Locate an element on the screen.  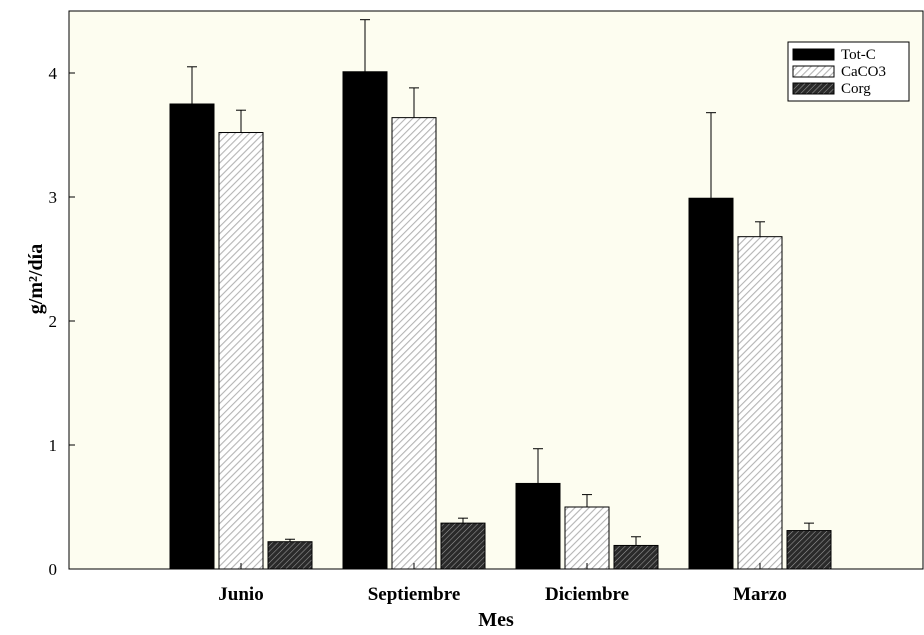
legend-swatch-tot-c is located at coordinates (813, 54).